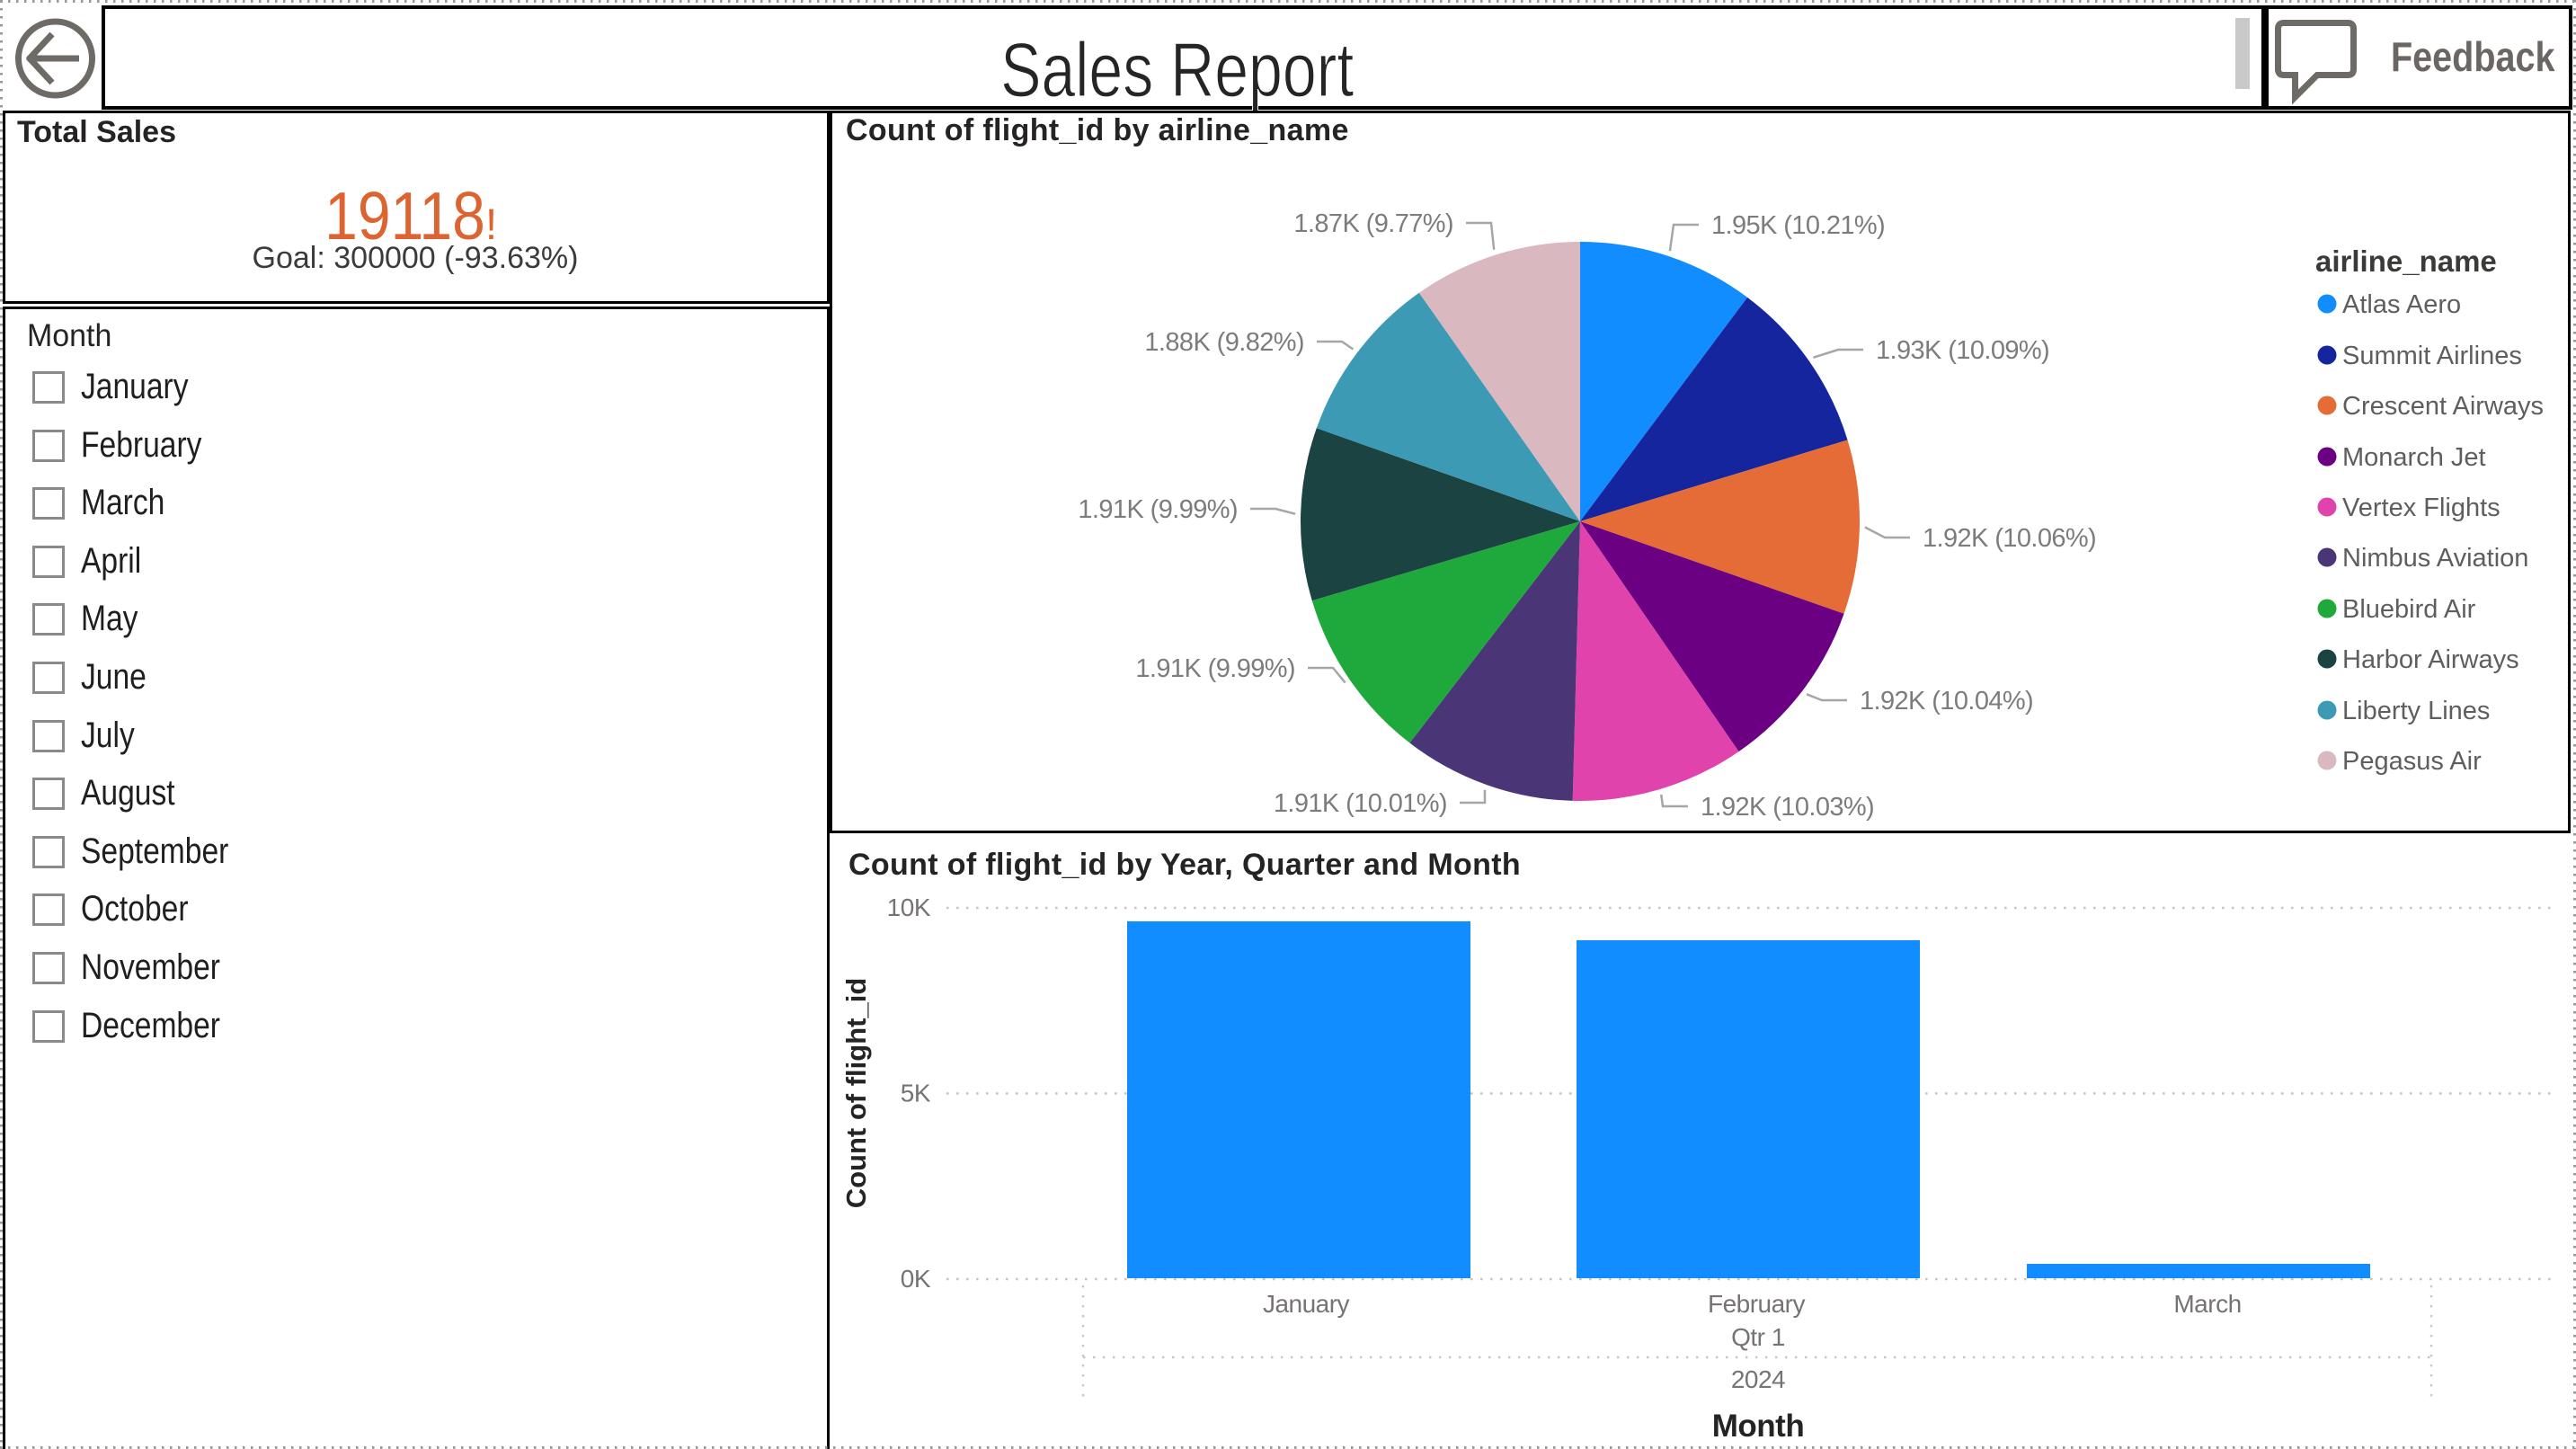  Describe the element at coordinates (2421, 507) in the screenshot. I see `svg-text: Vertex Flights` at that location.